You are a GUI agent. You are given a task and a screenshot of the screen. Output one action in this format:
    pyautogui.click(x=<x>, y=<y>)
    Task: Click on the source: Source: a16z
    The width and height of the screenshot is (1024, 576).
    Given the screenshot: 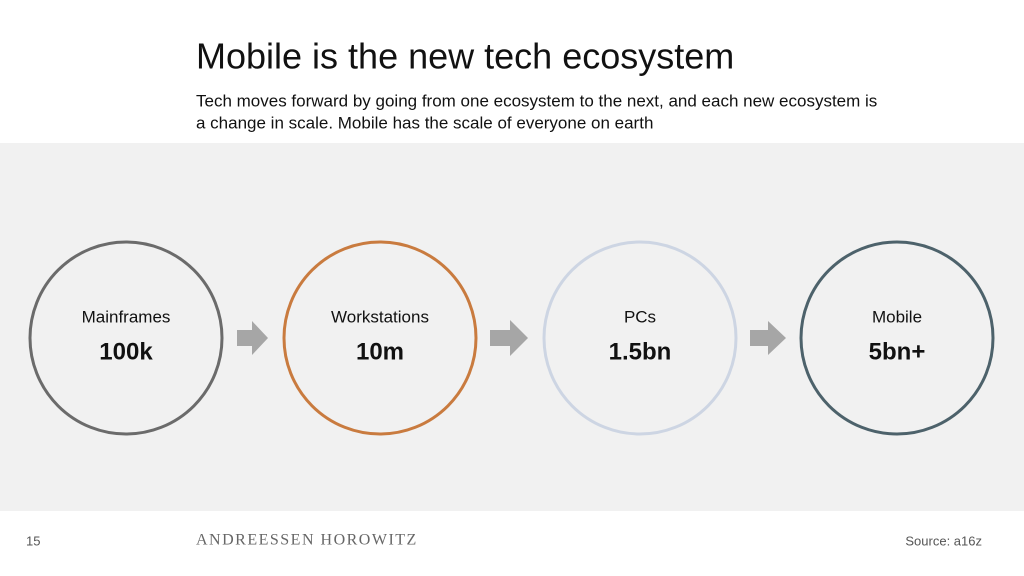 What is the action you would take?
    pyautogui.click(x=943, y=540)
    